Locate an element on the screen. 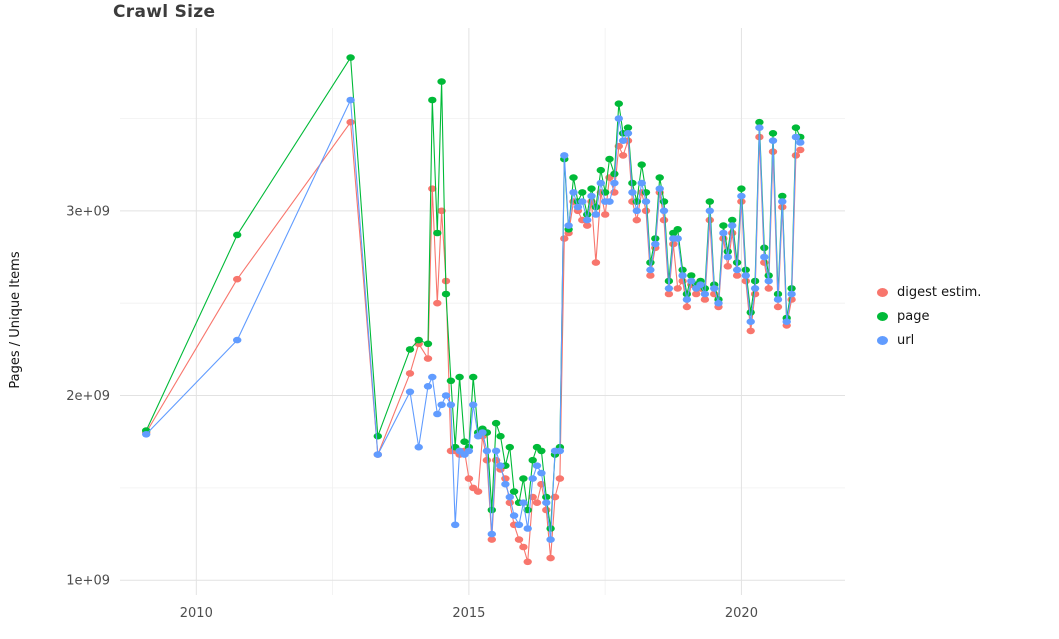 This screenshot has height=639, width=1059. y-tick-label: 1e+09 is located at coordinates (88, 581).